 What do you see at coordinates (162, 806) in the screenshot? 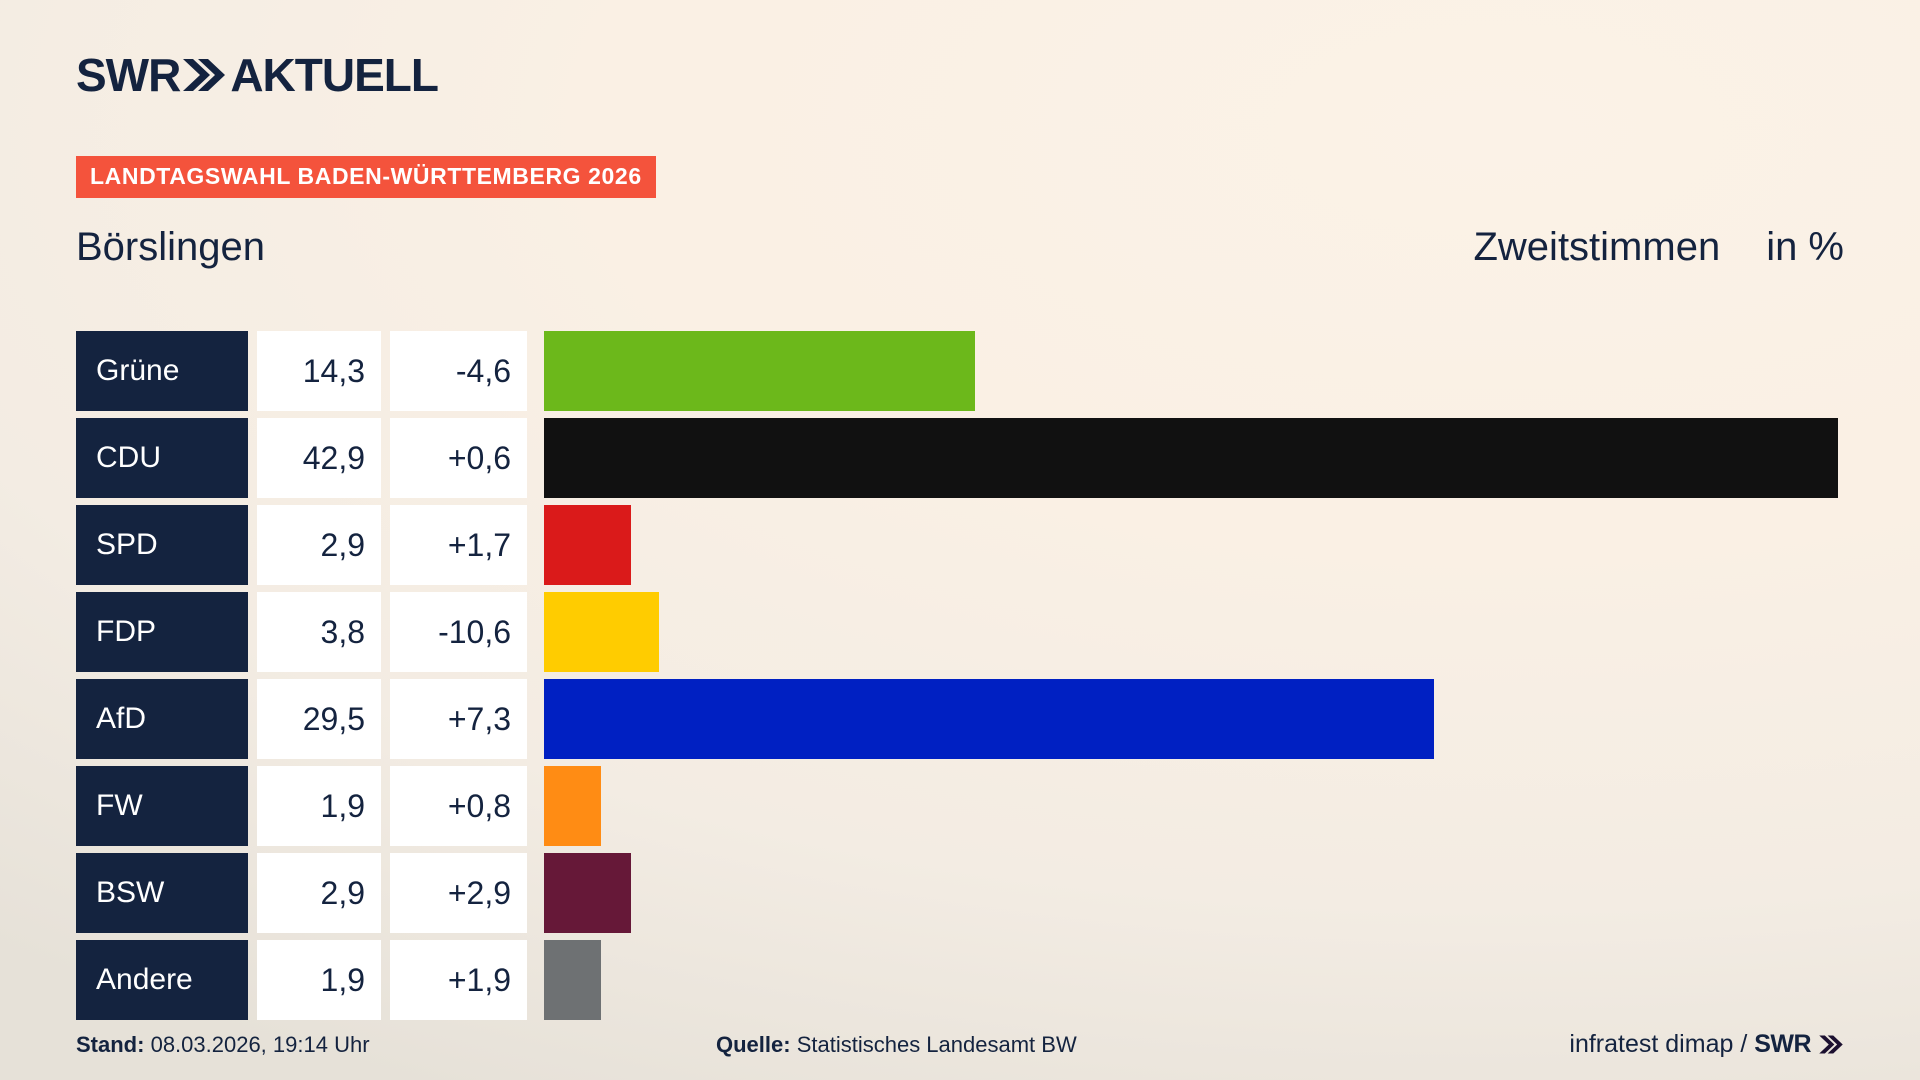
I see `party-label: FW` at bounding box center [162, 806].